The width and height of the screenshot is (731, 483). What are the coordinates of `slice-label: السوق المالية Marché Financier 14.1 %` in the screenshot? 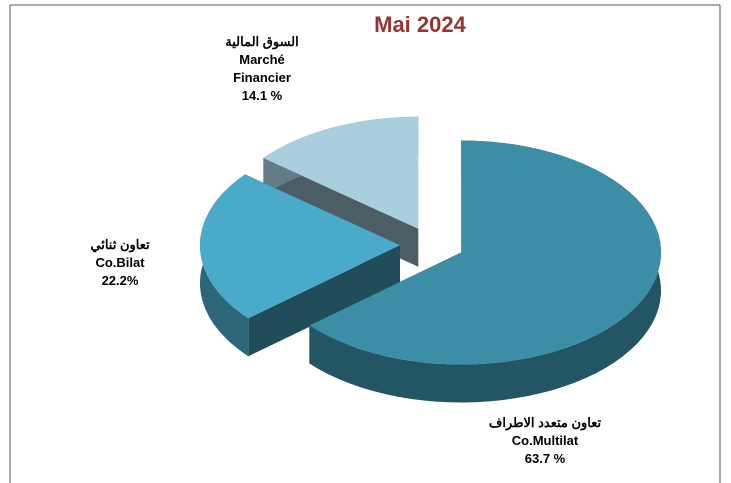 It's located at (262, 69).